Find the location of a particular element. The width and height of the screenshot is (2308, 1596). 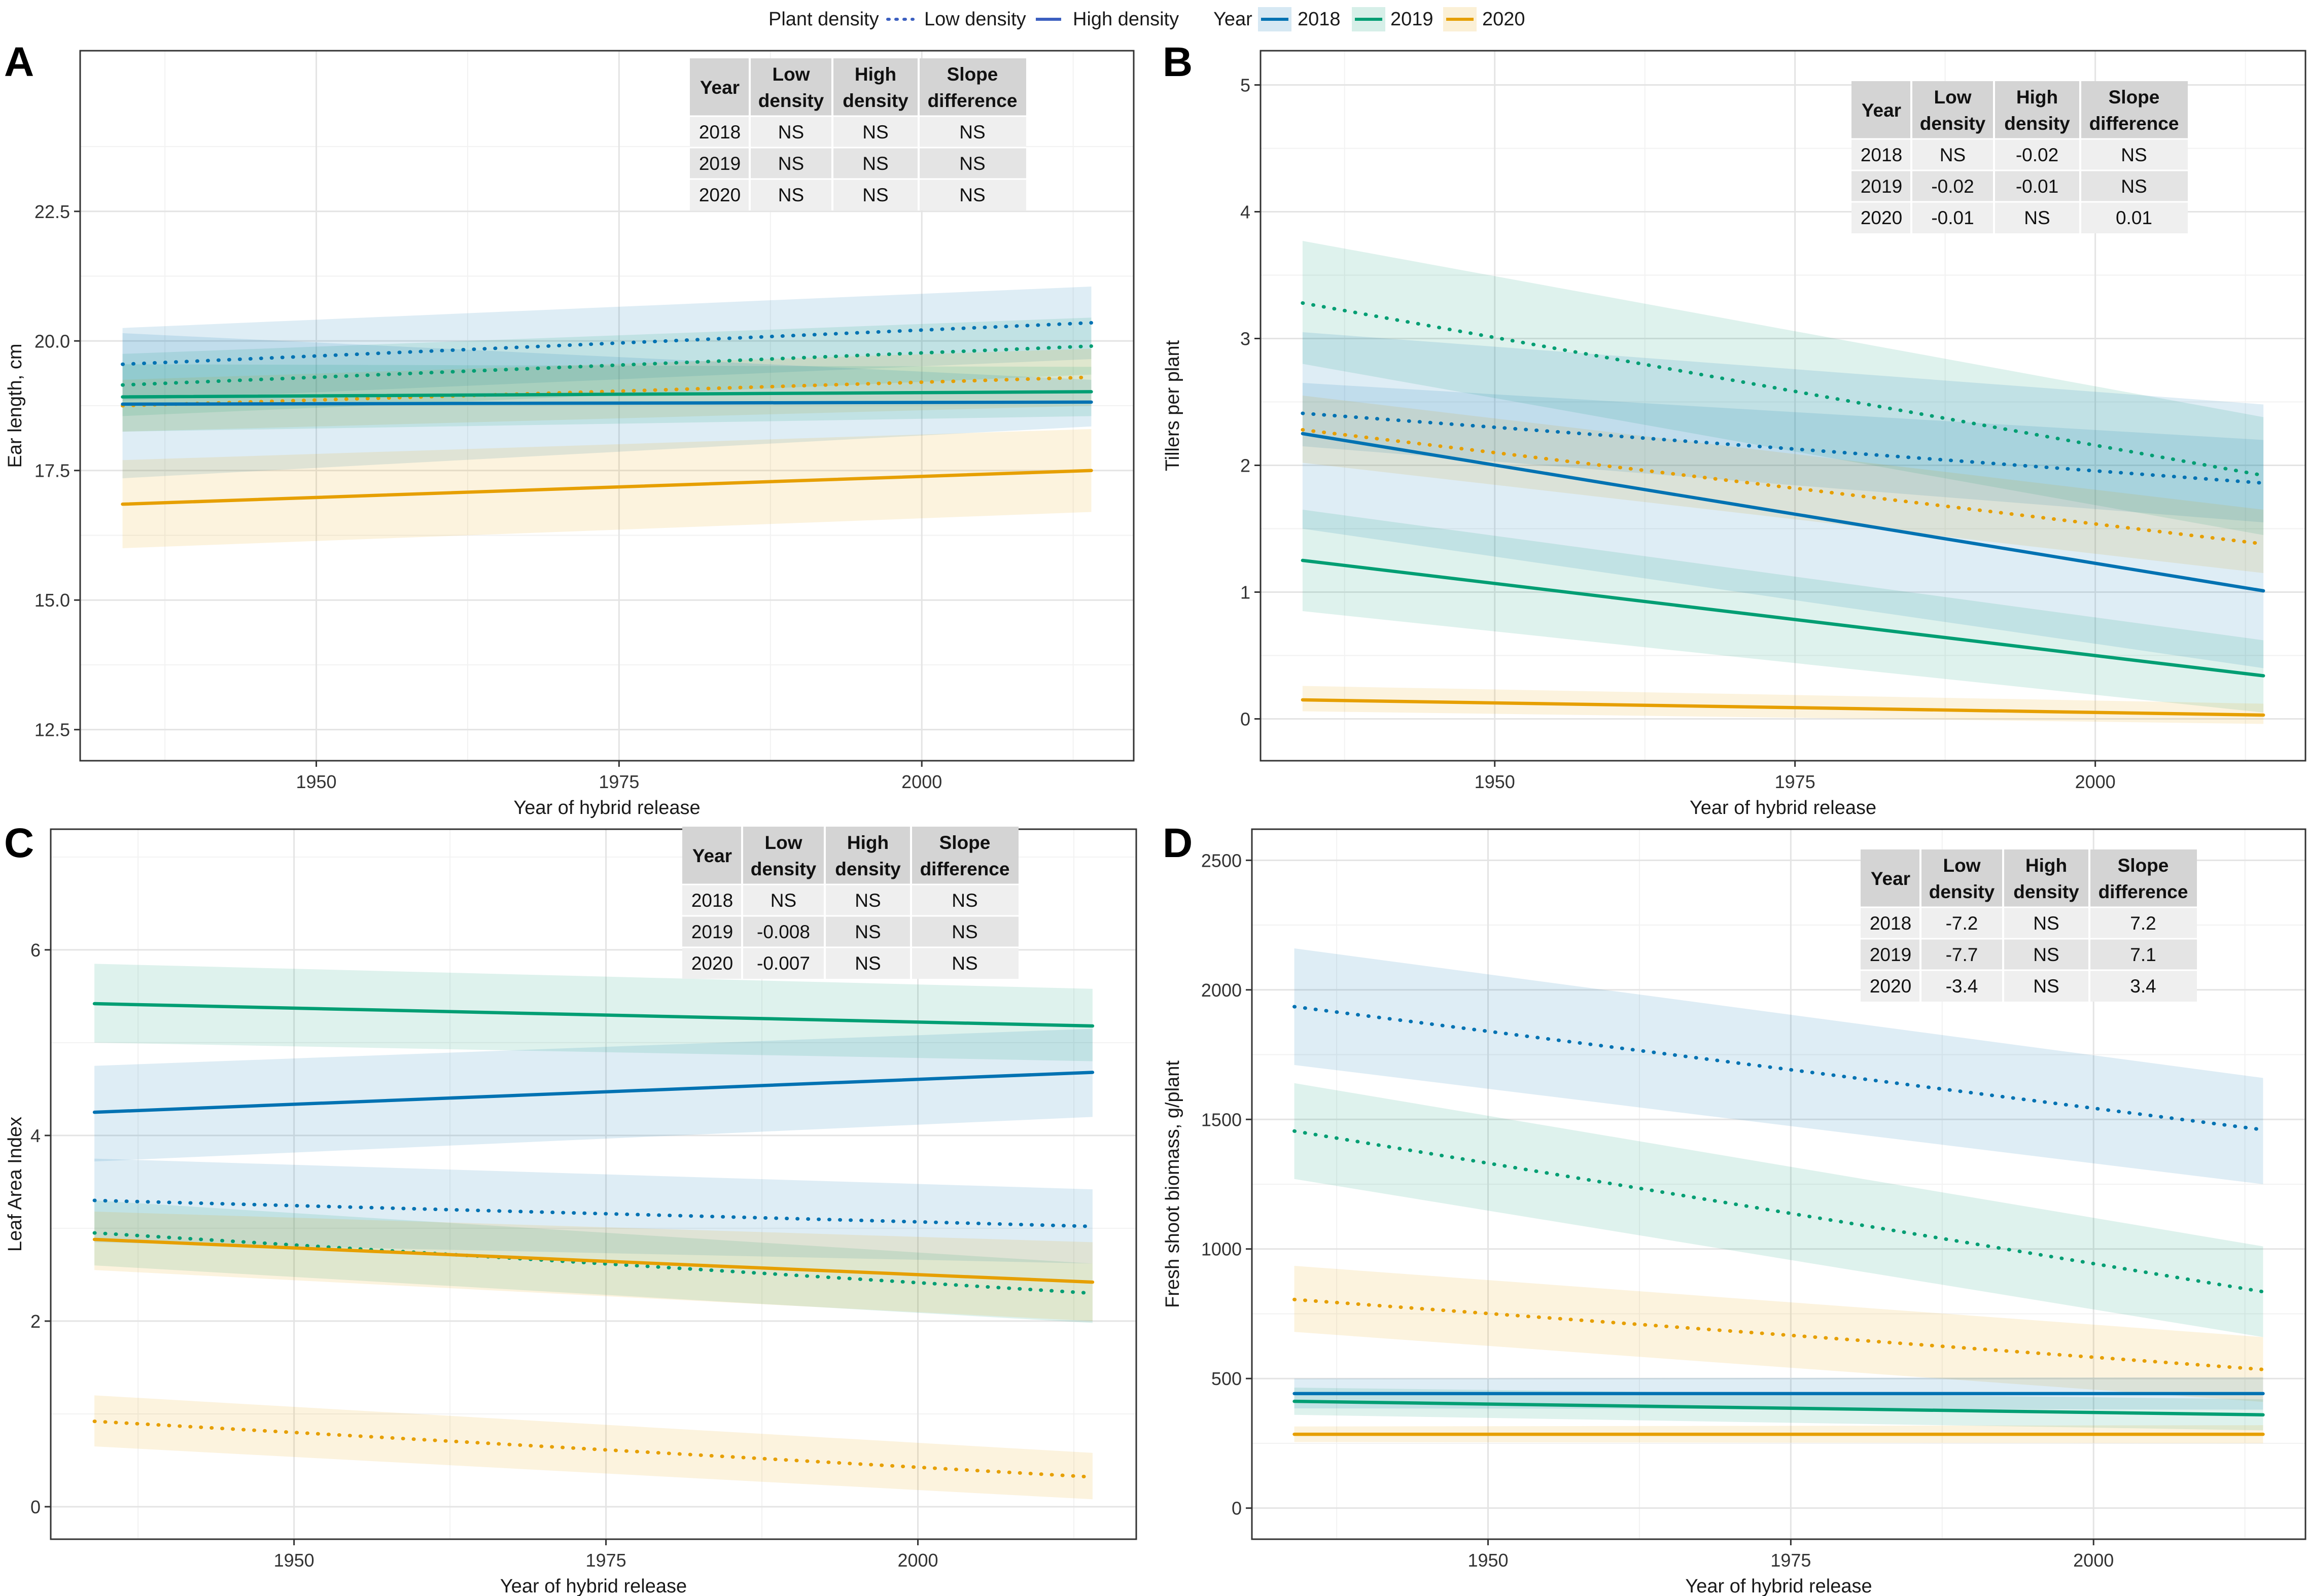

table-cell: 7.1 is located at coordinates (2143, 954).